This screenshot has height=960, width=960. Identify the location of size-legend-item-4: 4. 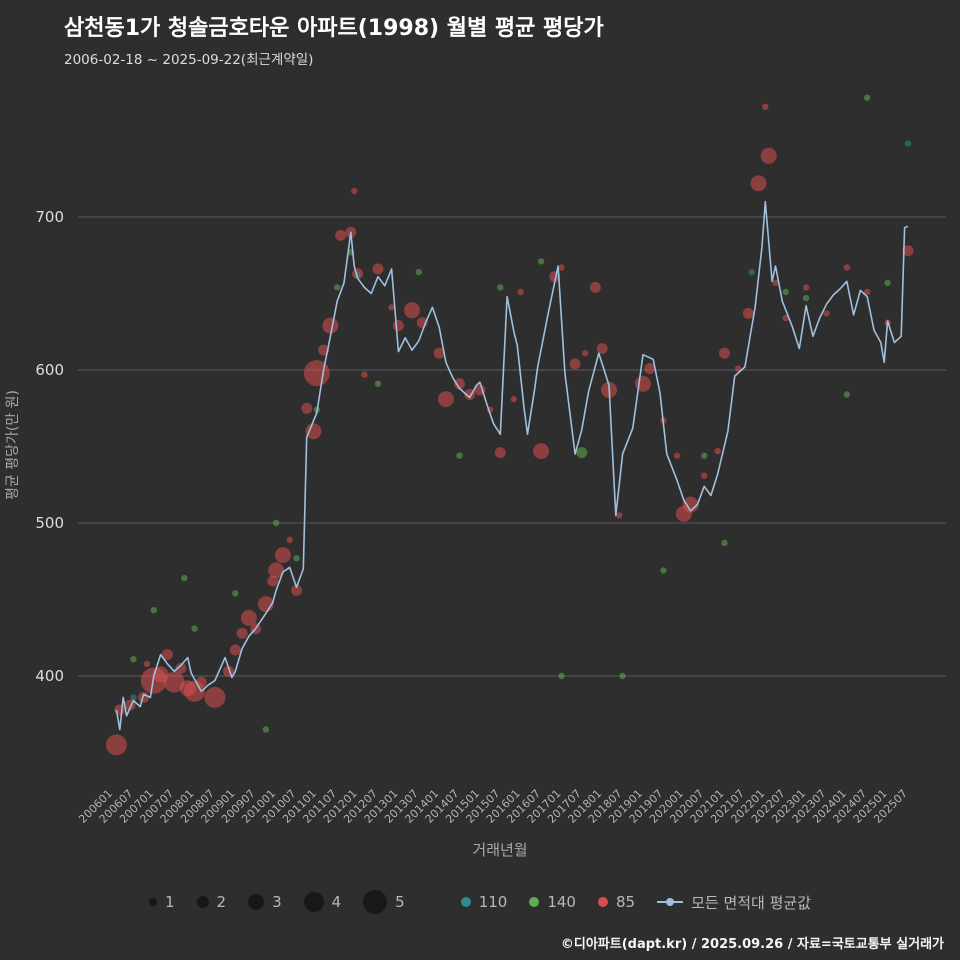
(322, 902).